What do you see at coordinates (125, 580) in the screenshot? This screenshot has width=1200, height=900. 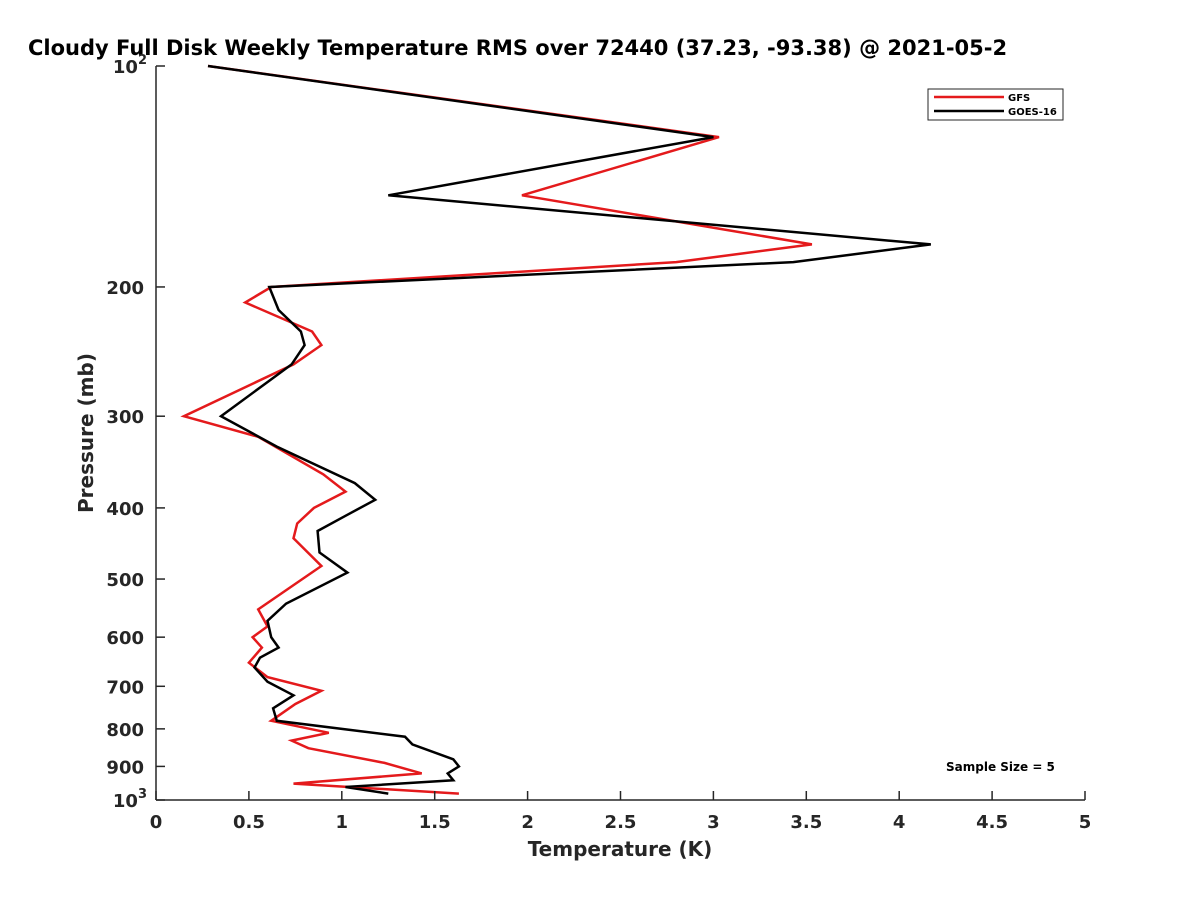 I see `y-tick-label: 500` at bounding box center [125, 580].